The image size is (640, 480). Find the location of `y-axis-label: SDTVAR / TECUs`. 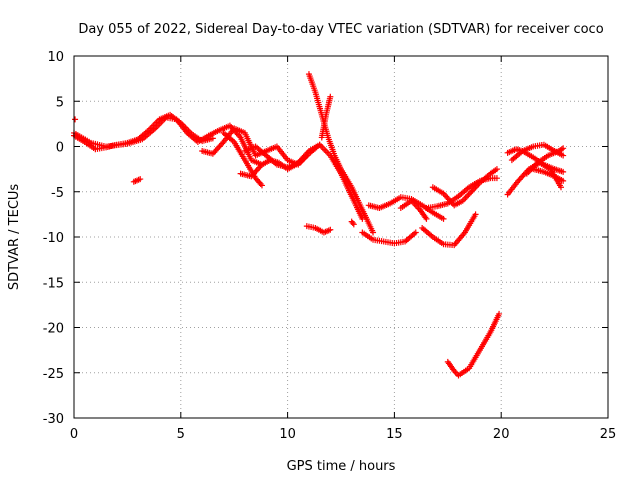

y-axis-label: SDTVAR / TECUs is located at coordinates (14, 237).